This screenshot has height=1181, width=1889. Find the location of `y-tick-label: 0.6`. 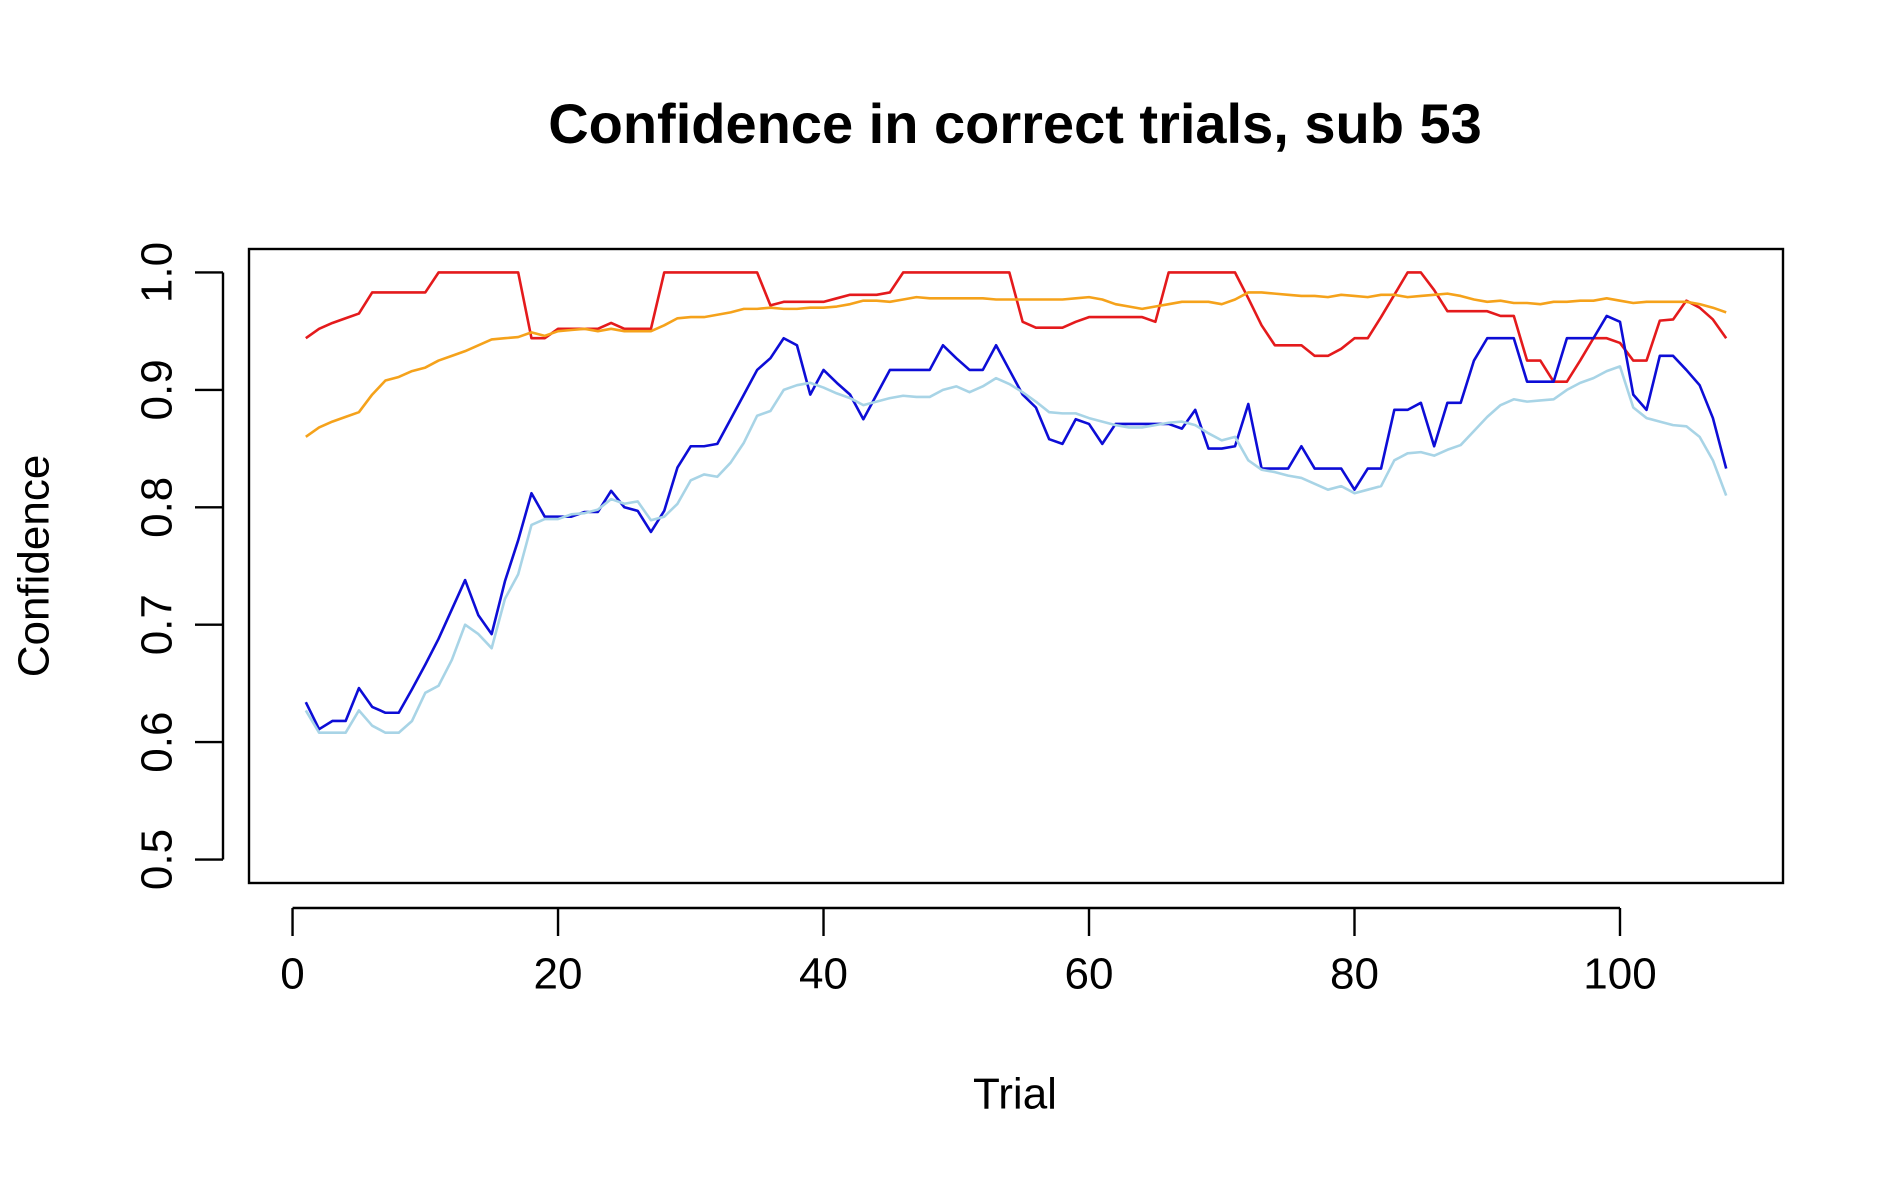

y-tick-label: 0.6 is located at coordinates (157, 742).